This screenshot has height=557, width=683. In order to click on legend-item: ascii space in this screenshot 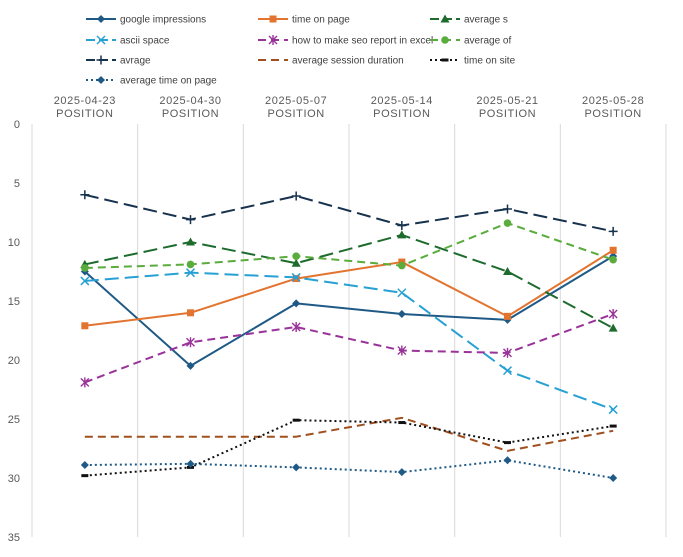, I will do `click(128, 41)`.